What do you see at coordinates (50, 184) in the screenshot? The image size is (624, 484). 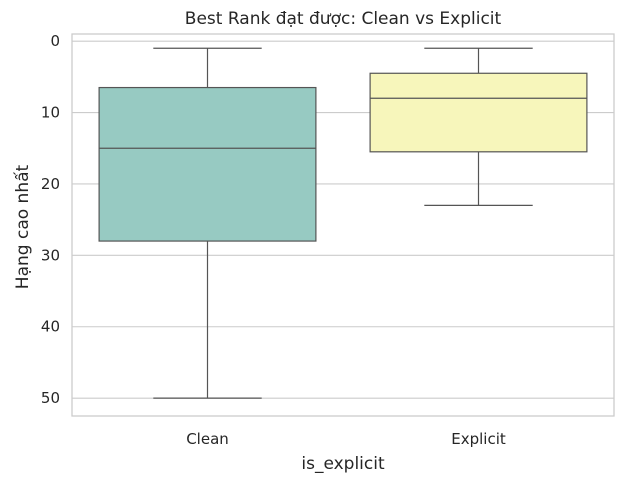 I see `y-tick-20: 20` at bounding box center [50, 184].